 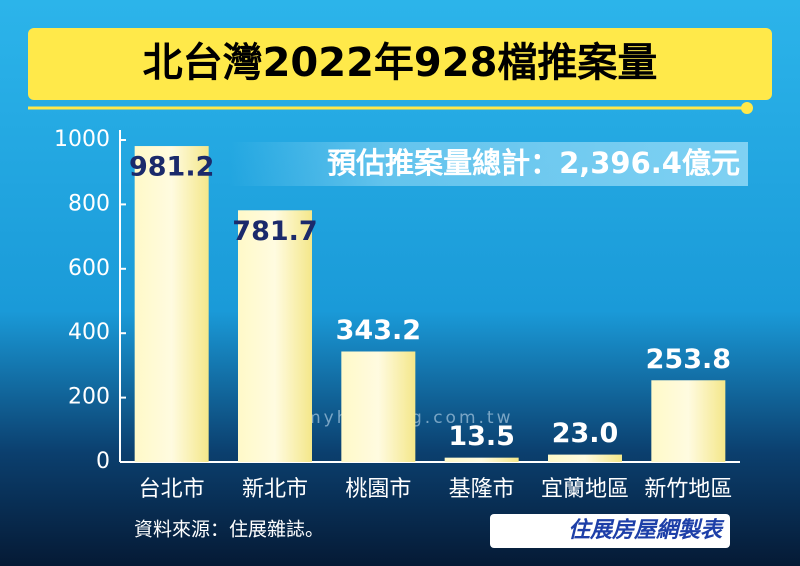 I want to click on chart-title: 北台灣2022年928檔推案量, so click(x=400, y=63).